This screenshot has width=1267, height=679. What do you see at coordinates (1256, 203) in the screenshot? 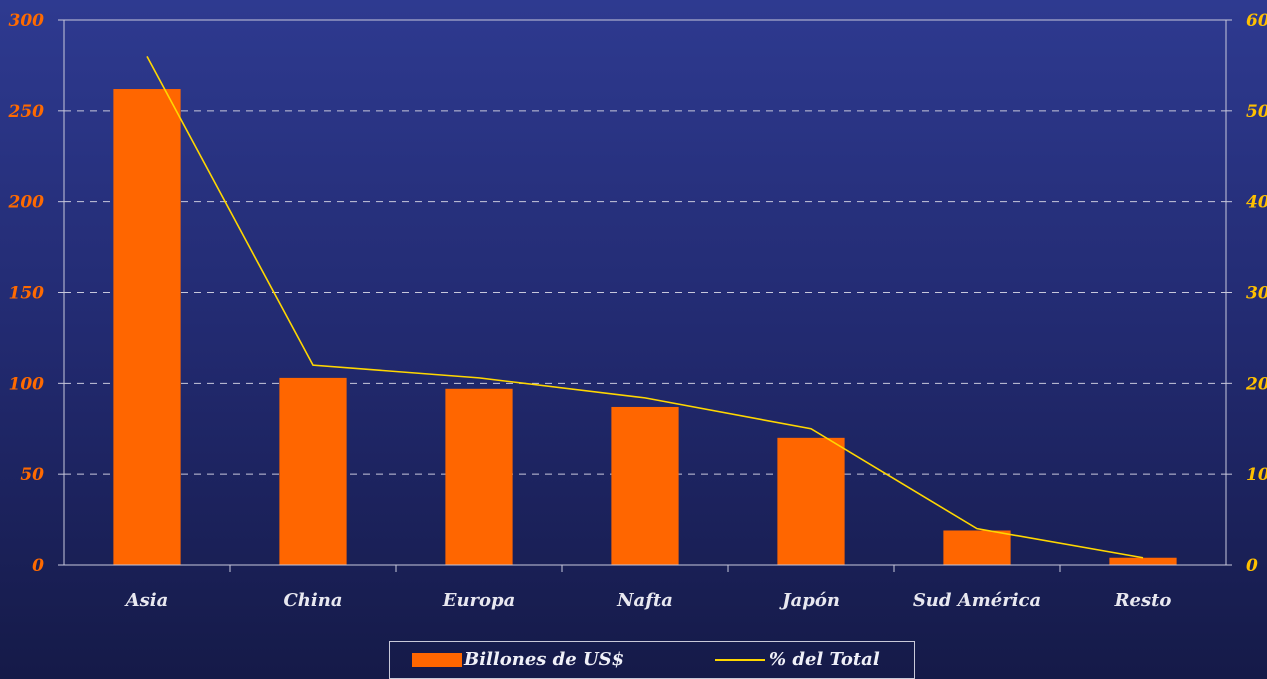
I see `right-tick-label: 40` at bounding box center [1256, 203].